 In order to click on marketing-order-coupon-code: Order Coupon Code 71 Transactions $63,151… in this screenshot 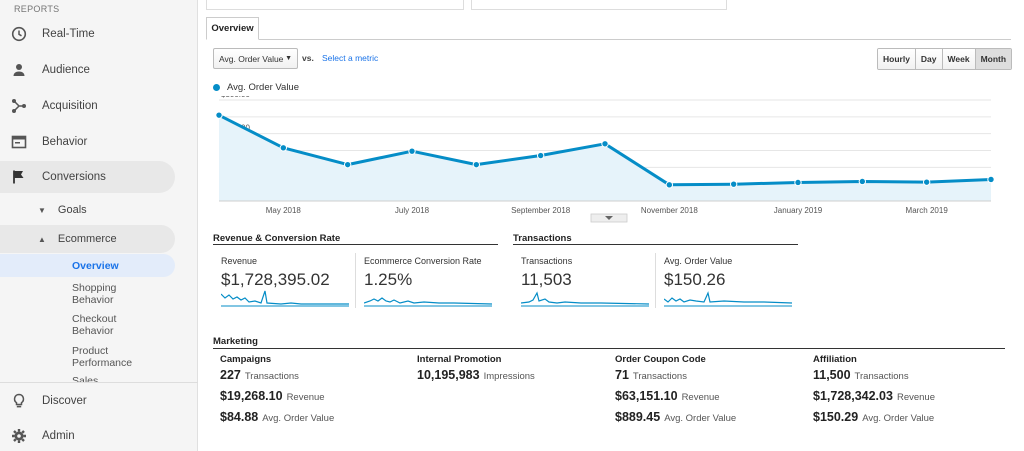, I will do `click(675, 392)`.